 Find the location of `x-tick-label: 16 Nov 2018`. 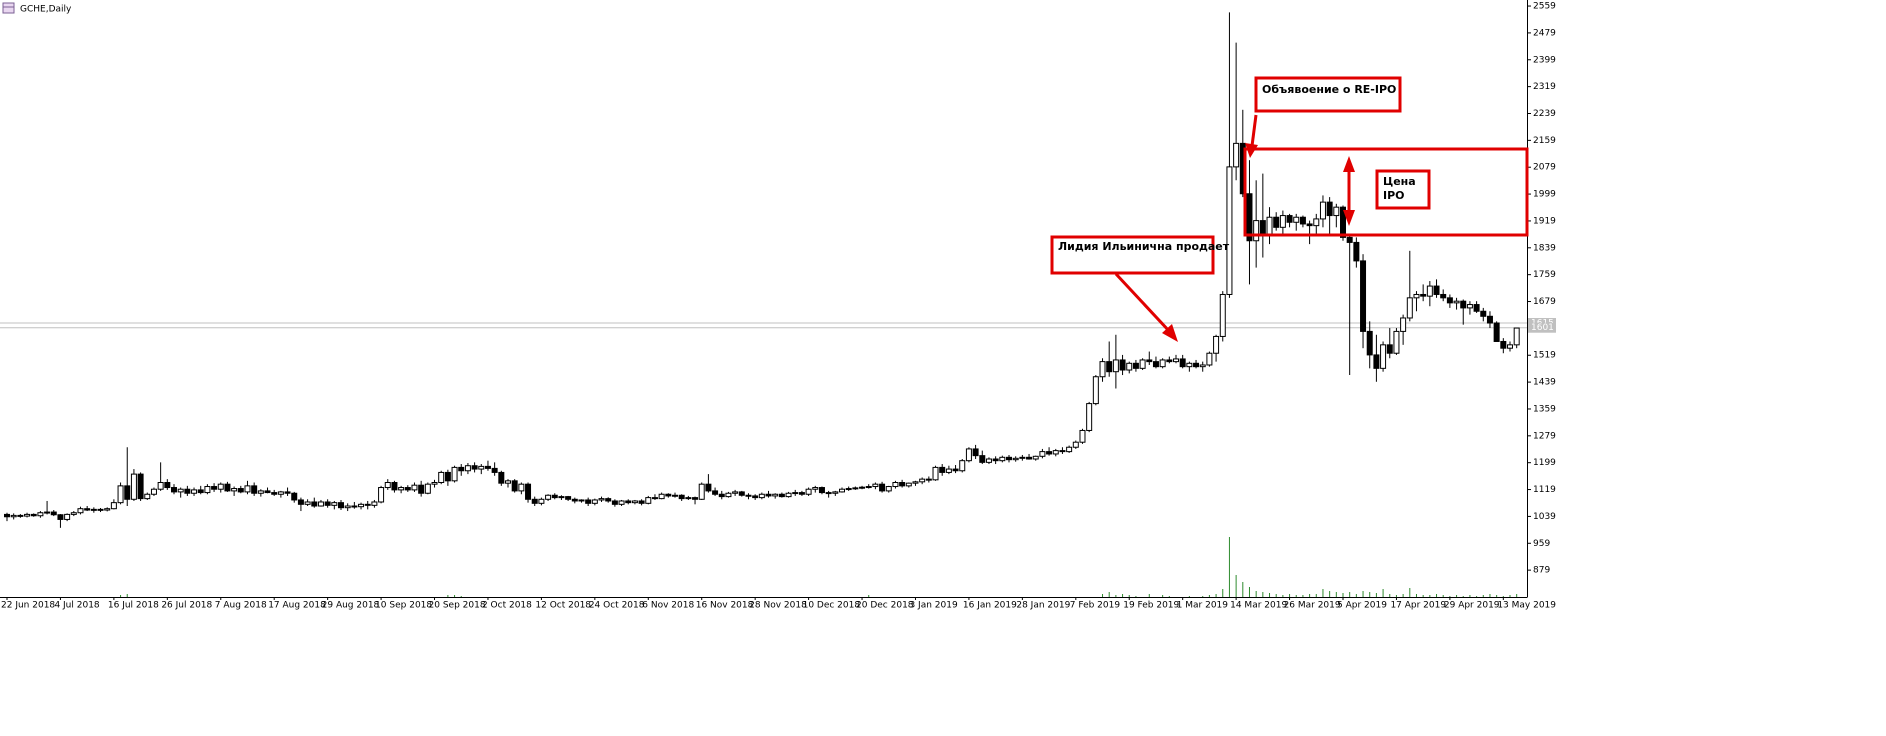

x-tick-label: 16 Nov 2018 is located at coordinates (725, 606).